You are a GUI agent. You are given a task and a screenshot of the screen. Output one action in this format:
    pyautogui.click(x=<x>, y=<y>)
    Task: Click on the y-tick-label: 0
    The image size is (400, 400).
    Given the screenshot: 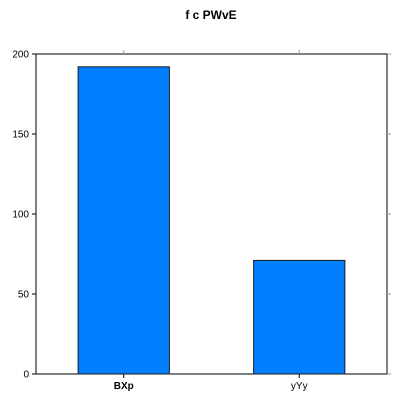 What is the action you would take?
    pyautogui.click(x=26, y=375)
    